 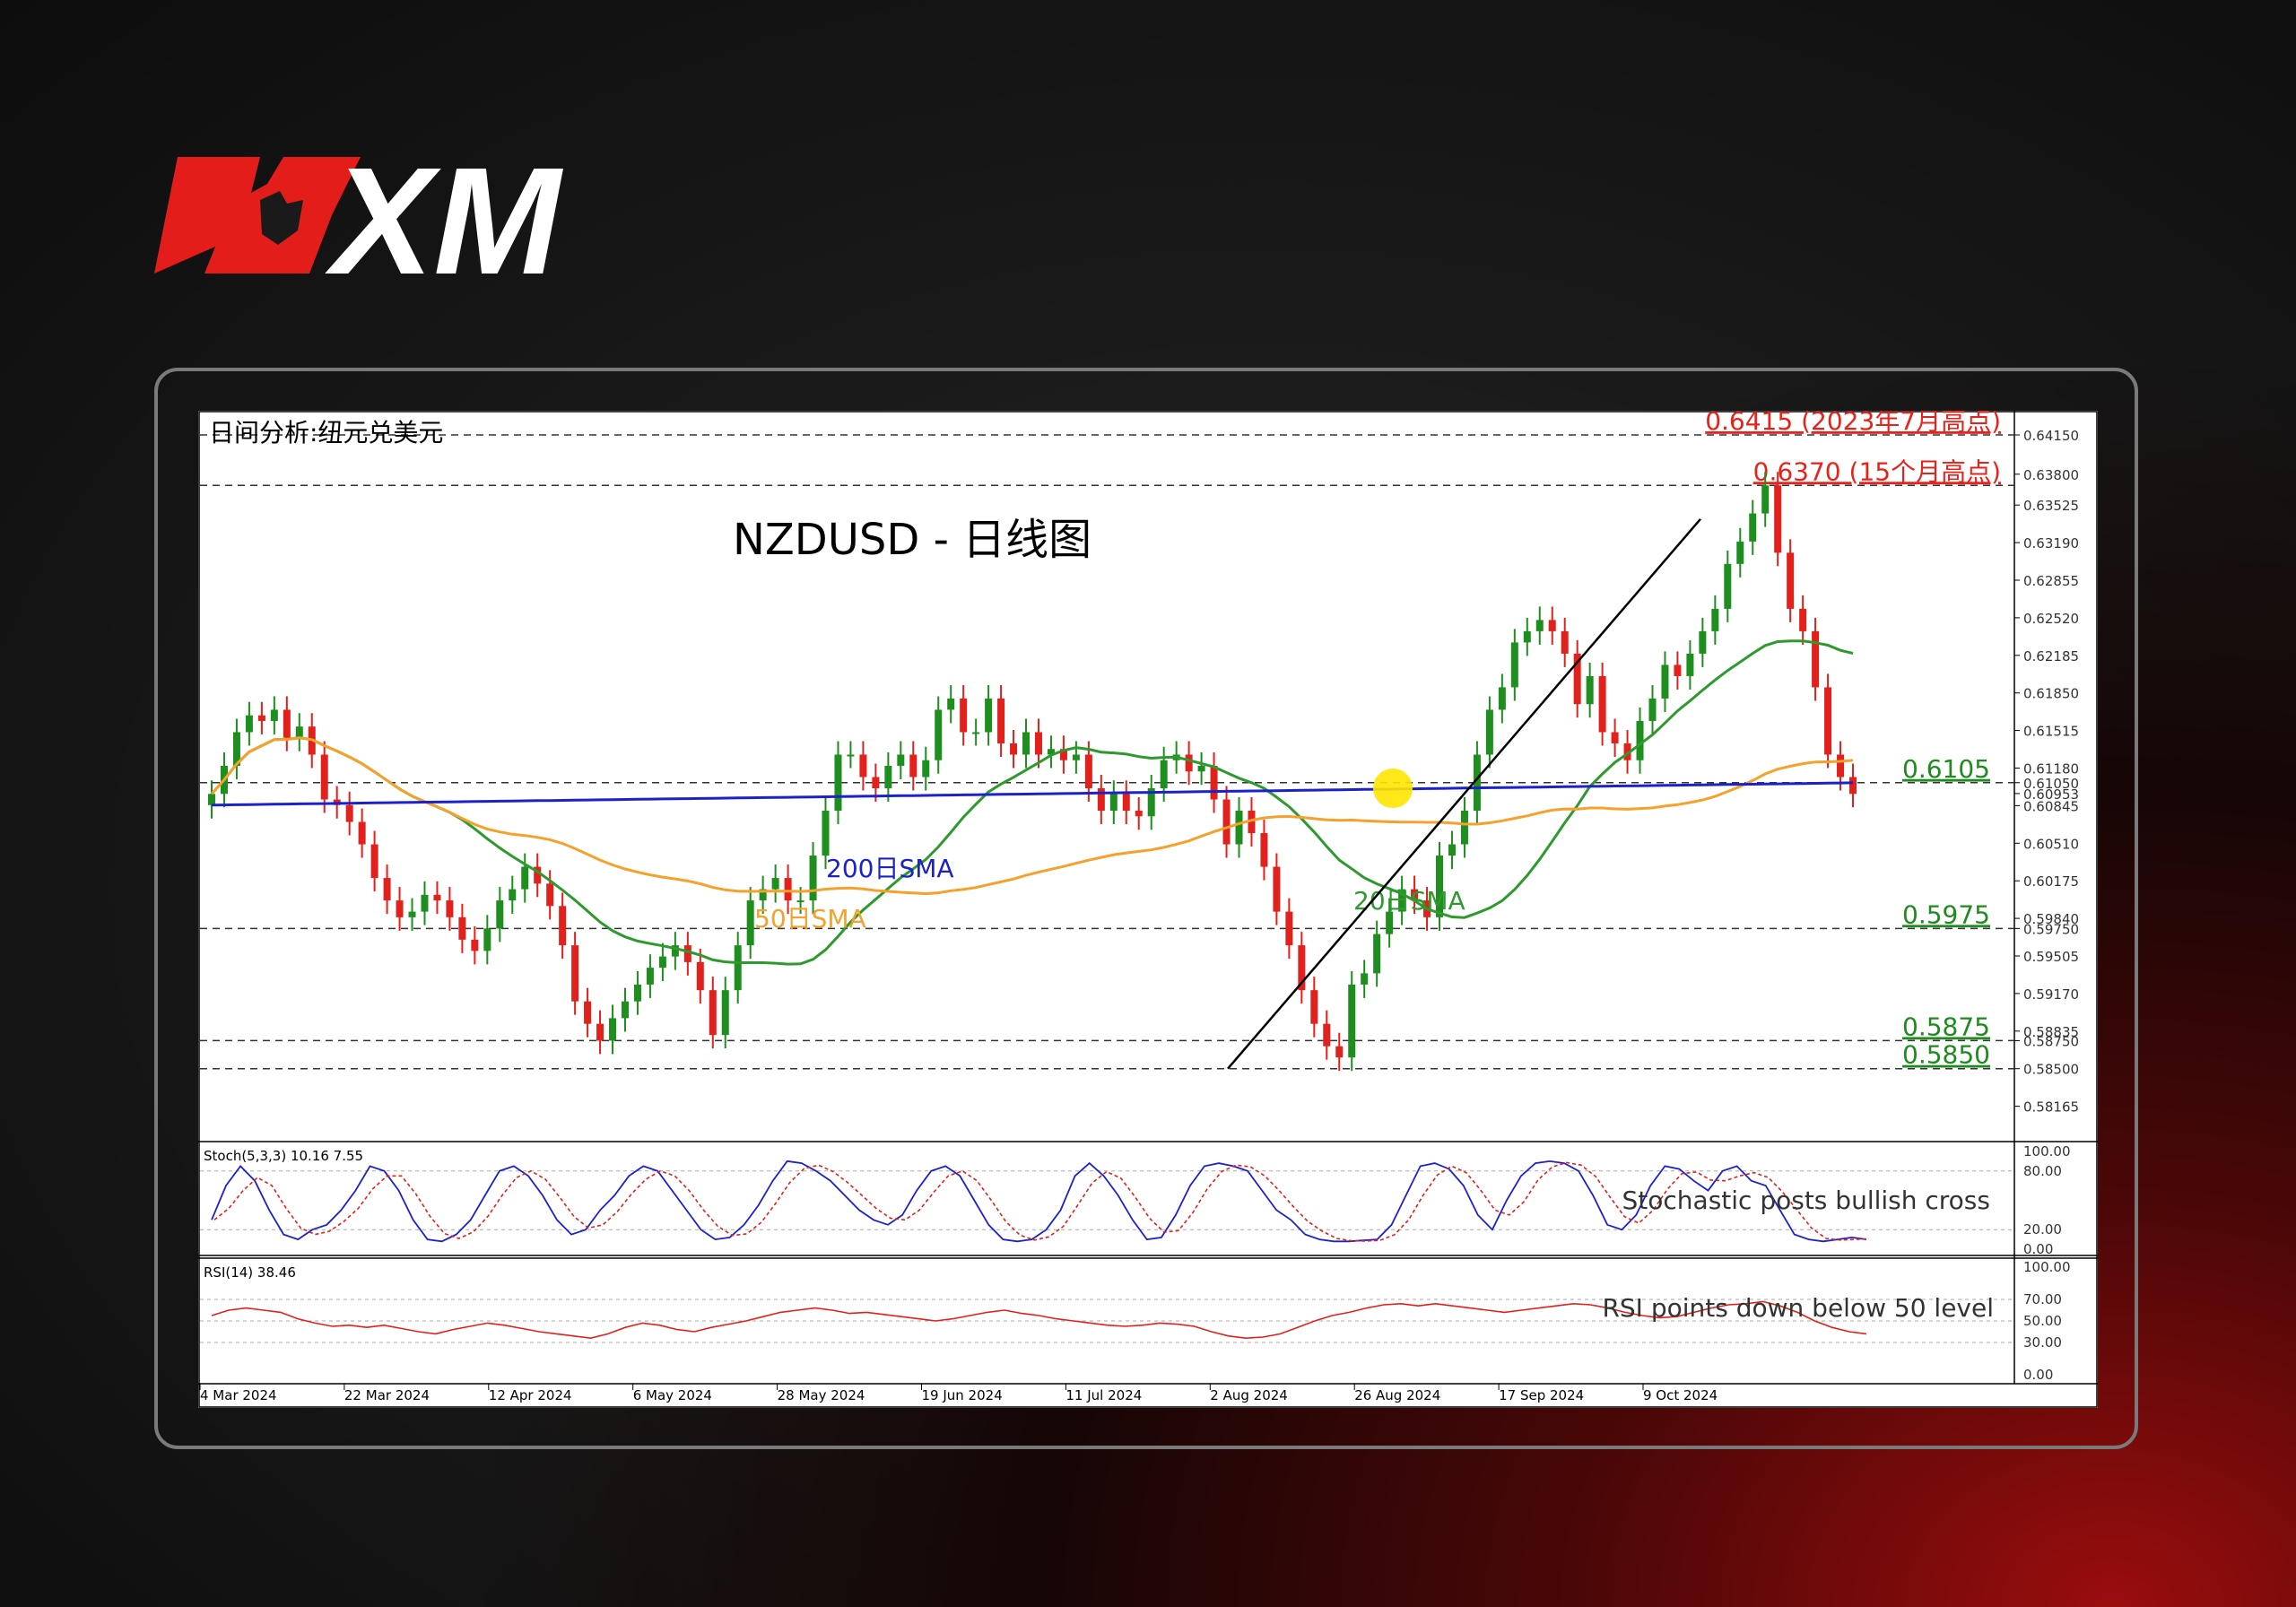 I want to click on sma200-label: 200日SMA, so click(x=890, y=869).